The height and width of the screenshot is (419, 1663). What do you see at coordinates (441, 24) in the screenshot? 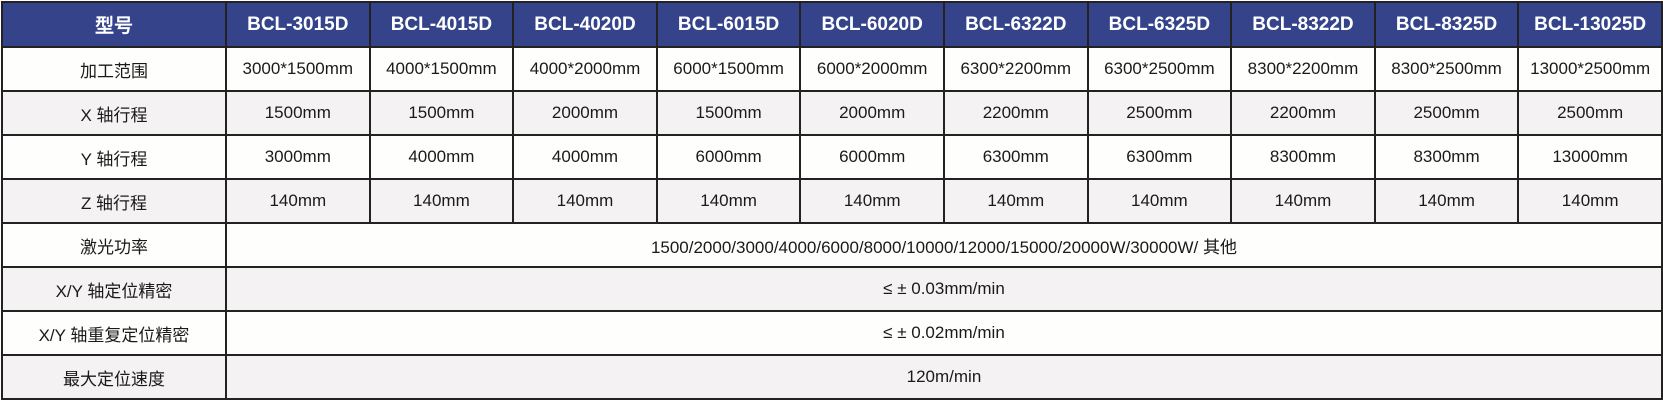
I see `header-model: BCL-4015D` at bounding box center [441, 24].